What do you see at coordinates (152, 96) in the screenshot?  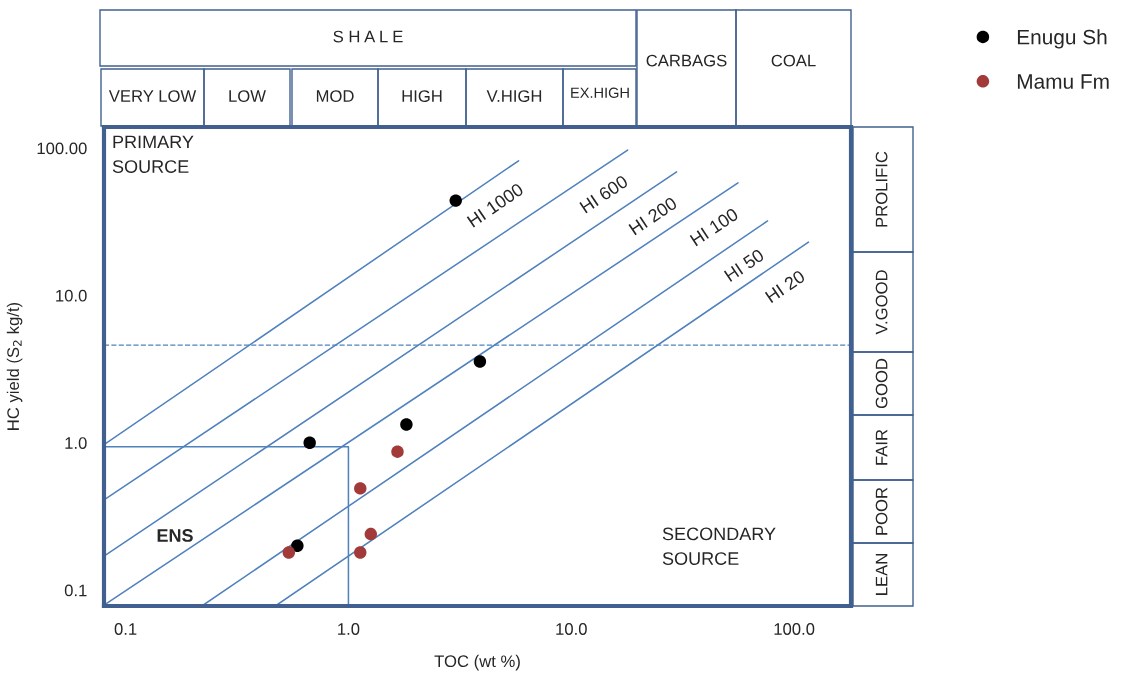 I see `text: VERY LOW` at bounding box center [152, 96].